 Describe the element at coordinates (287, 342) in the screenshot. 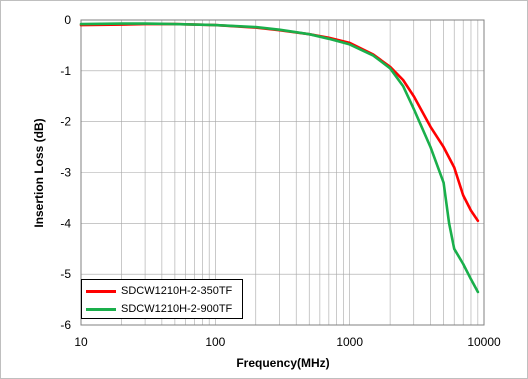

I see `x-axis-ticks: 10 100 1000 10000` at that location.